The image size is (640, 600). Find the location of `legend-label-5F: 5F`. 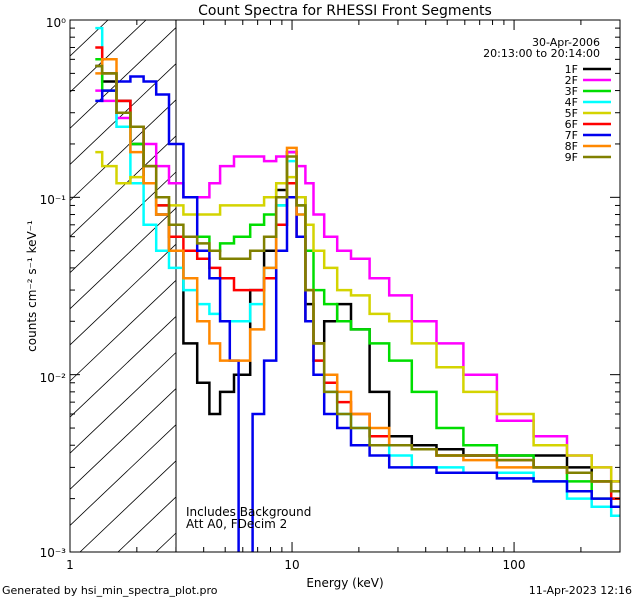

legend-label-5F: 5F is located at coordinates (571, 113).